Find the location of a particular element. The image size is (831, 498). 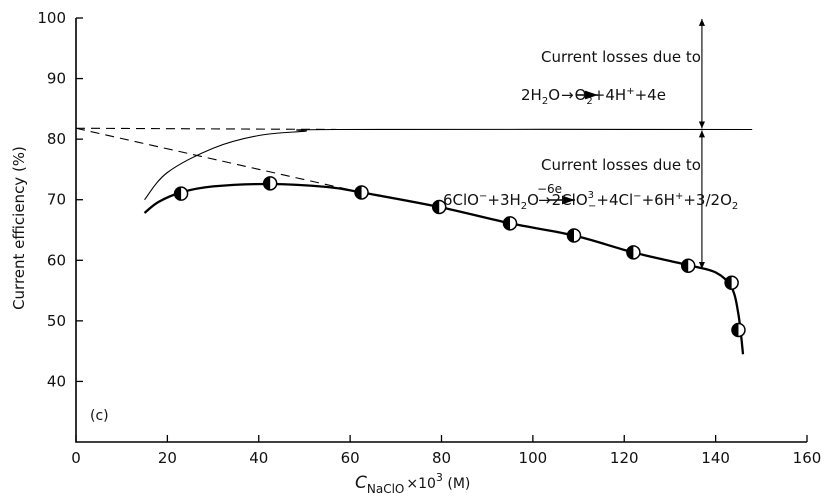

x-axis-unit: (M) is located at coordinates (456, 484).